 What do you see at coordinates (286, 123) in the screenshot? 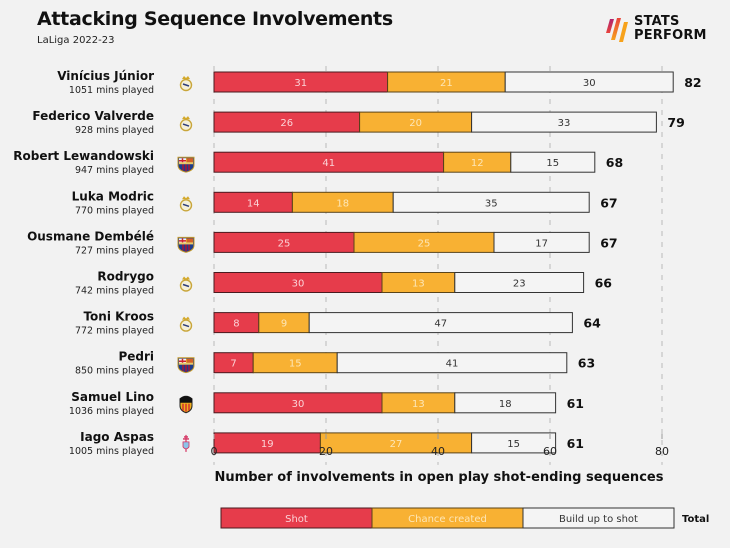
I see `bar-value-label: 26` at bounding box center [286, 123].